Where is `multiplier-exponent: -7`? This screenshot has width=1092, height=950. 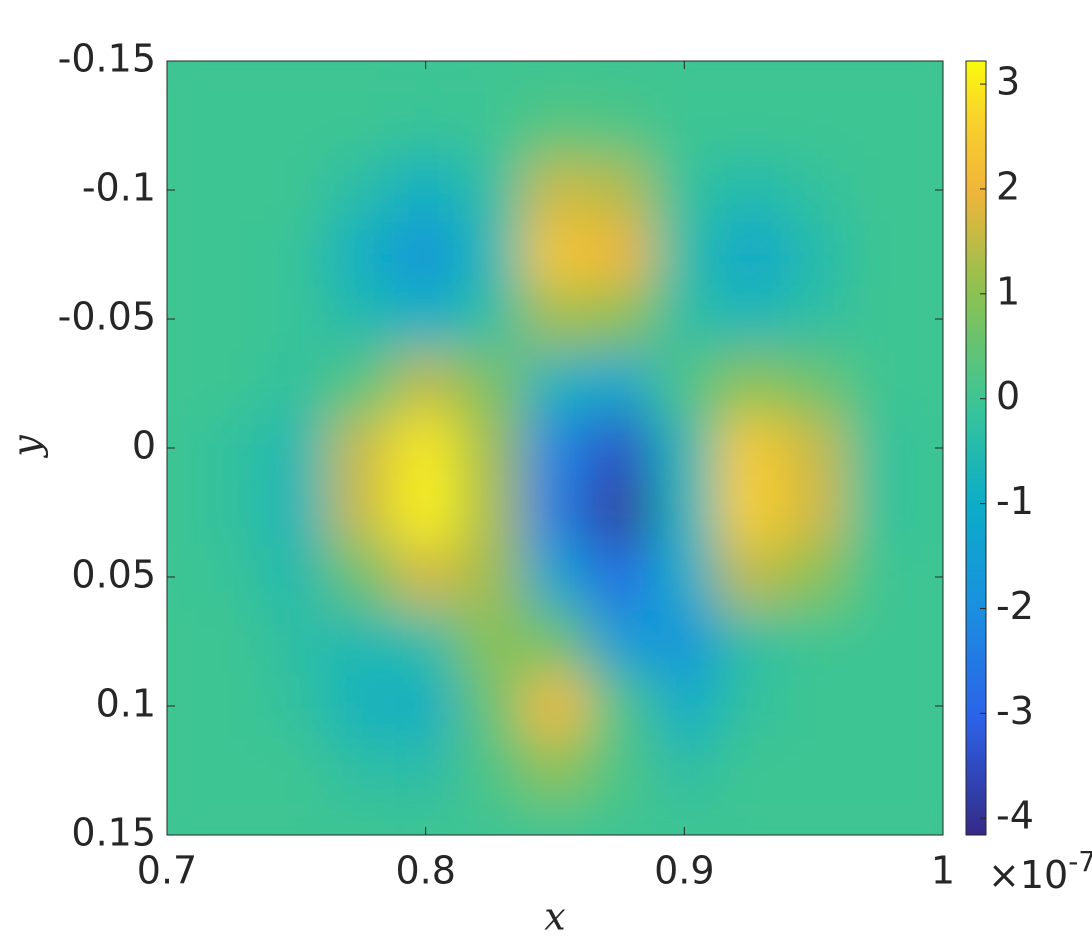 multiplier-exponent: -7 is located at coordinates (1080, 861).